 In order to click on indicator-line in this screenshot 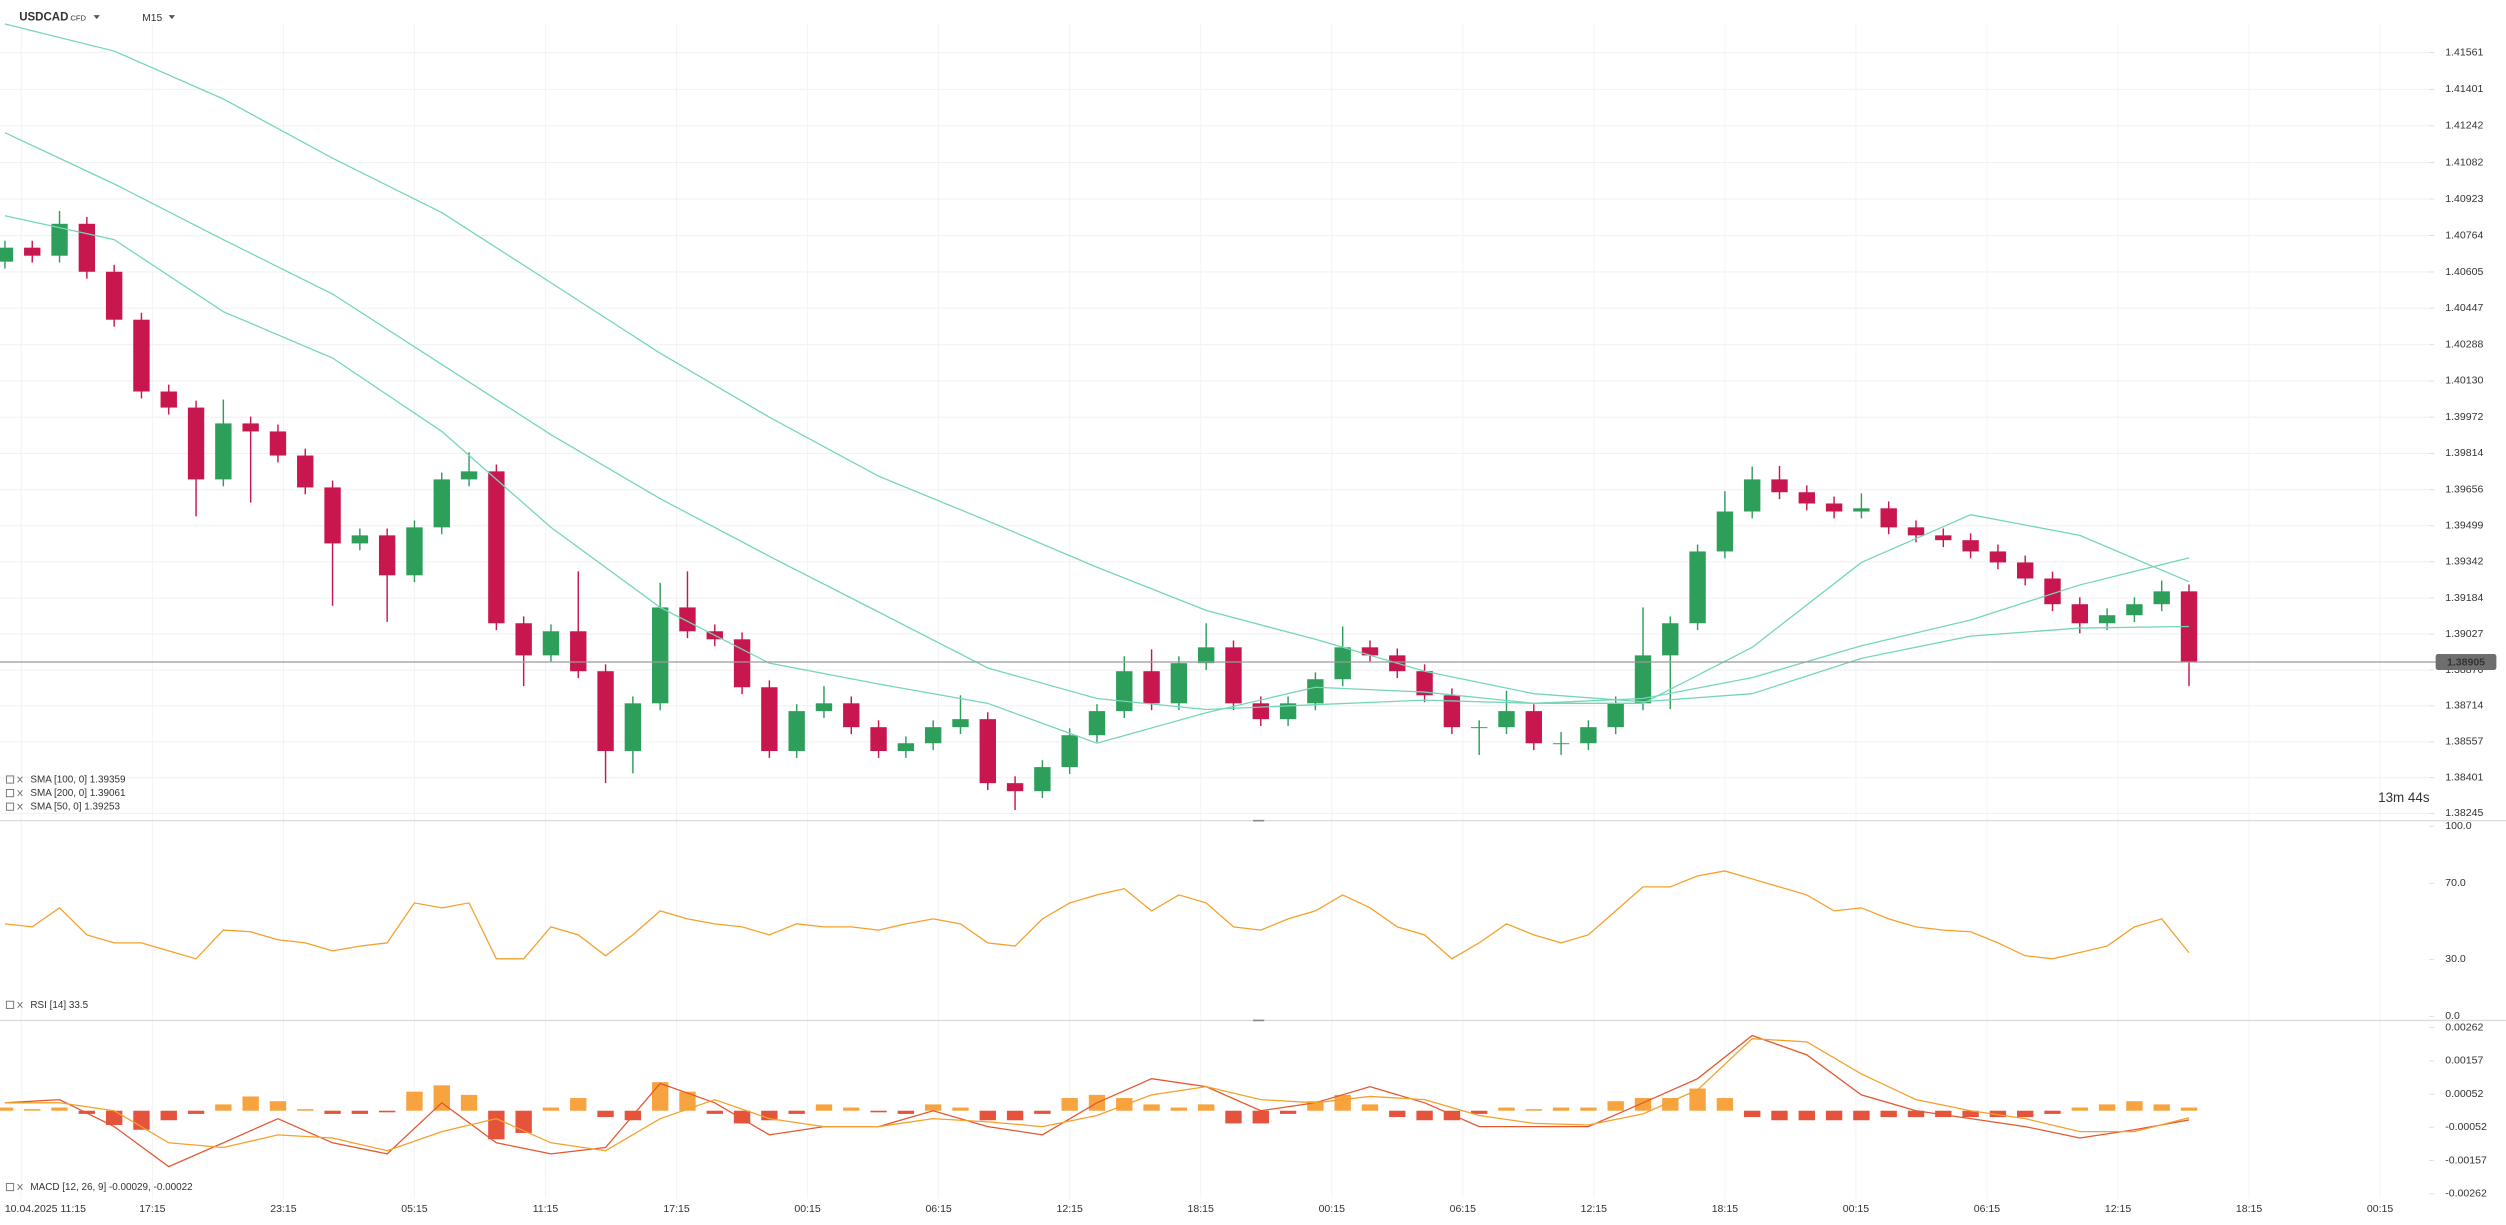, I will do `click(1097, 1101)`.